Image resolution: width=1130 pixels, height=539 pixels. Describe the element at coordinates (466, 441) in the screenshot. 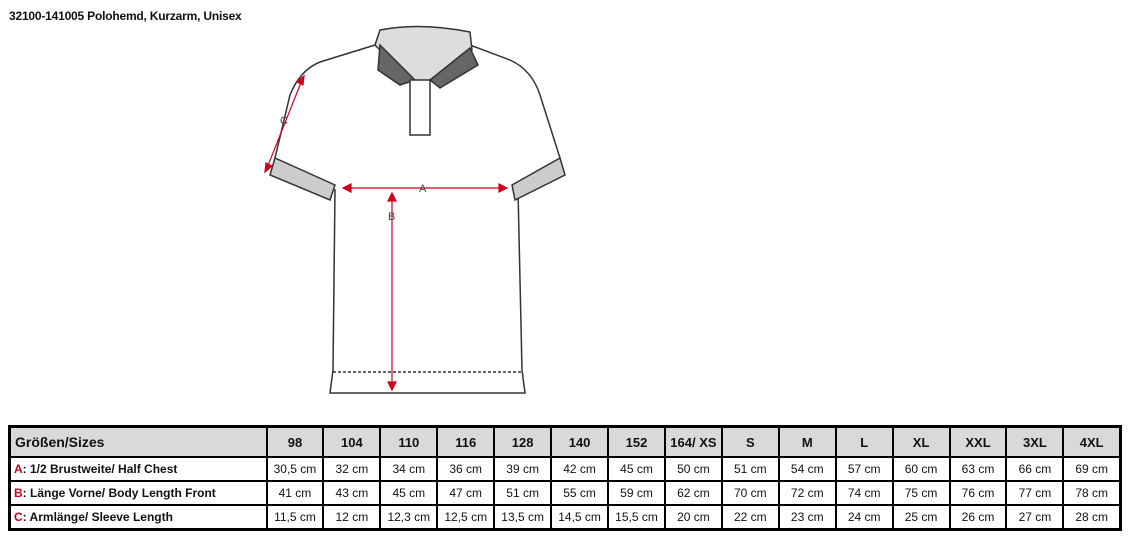

I see `size-header: 116` at that location.